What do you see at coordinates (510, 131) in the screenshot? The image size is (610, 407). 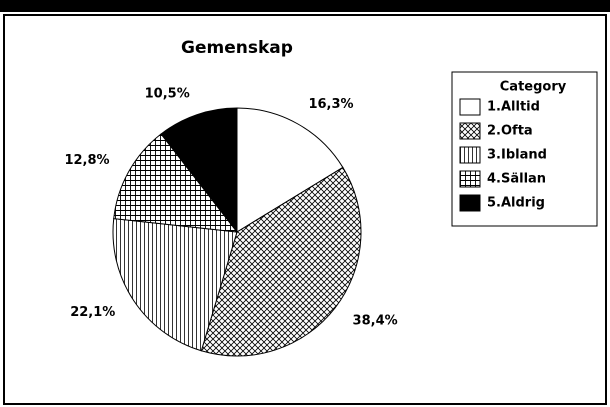 I see `legend-label: 2.Ofta` at bounding box center [510, 131].